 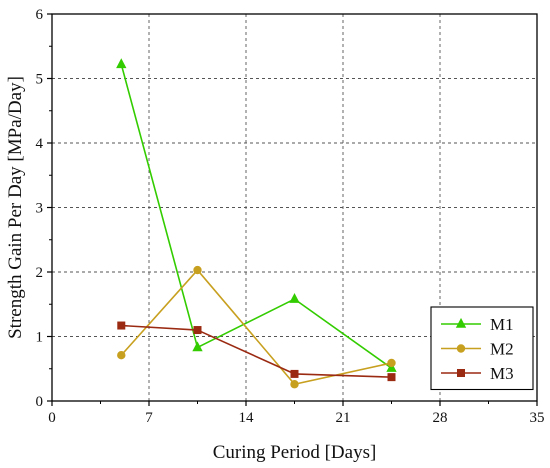 I want to click on y-tick-label-0: 0, so click(x=40, y=402).